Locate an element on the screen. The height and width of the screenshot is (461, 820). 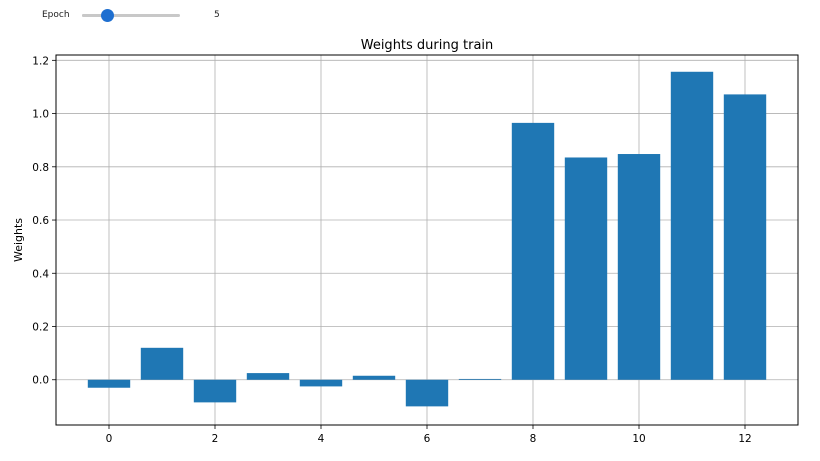
x-axis-ticks: 0 2 4 6 8 10 12 is located at coordinates (429, 435).